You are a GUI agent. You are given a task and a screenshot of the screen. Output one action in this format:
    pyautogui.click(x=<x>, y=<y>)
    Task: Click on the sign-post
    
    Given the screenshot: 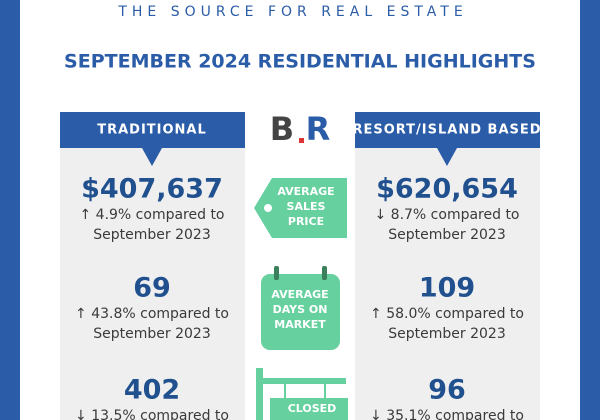 What is the action you would take?
    pyautogui.click(x=259, y=394)
    